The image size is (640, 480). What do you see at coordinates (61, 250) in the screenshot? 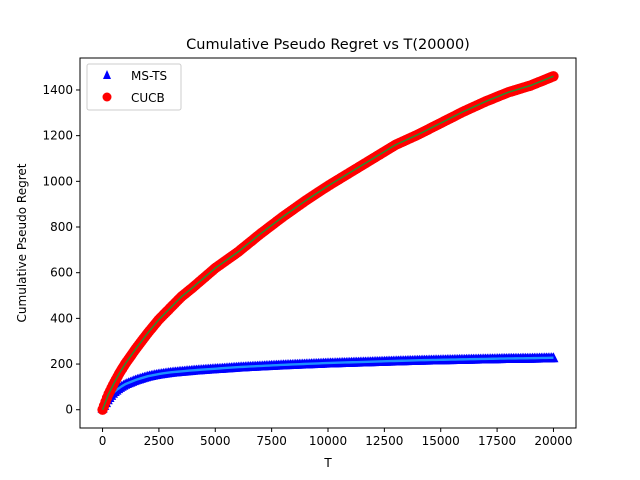
I see `y-axis: 0 200 400 600 800 1000 1200 1400` at bounding box center [61, 250].